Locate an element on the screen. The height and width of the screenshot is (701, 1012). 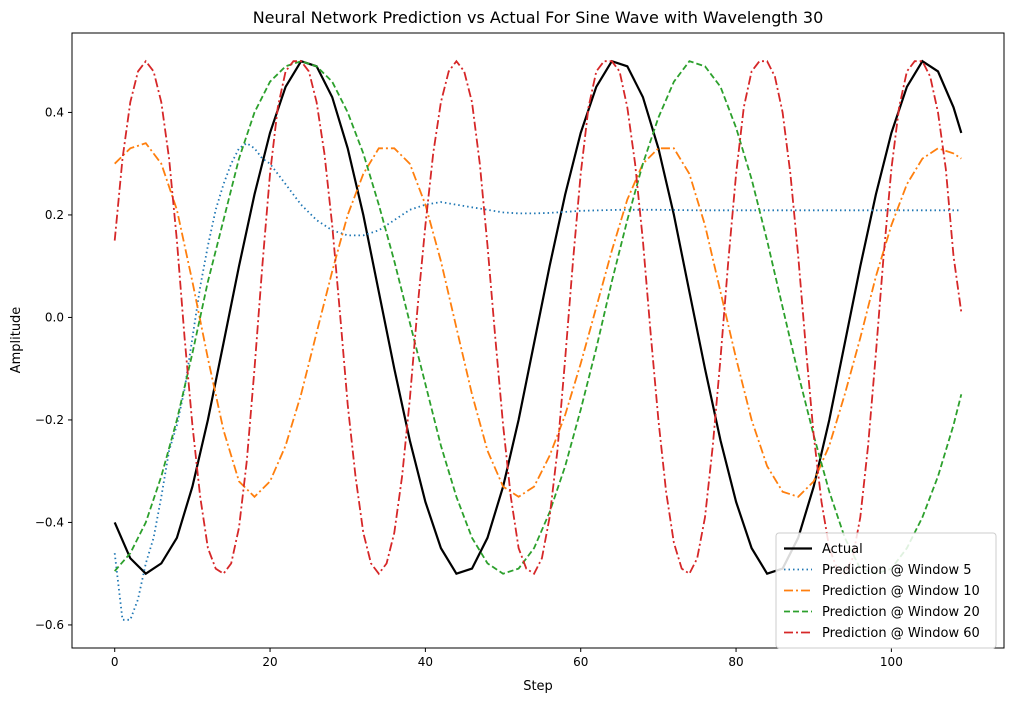
x-tick-label: 100 is located at coordinates (891, 662).